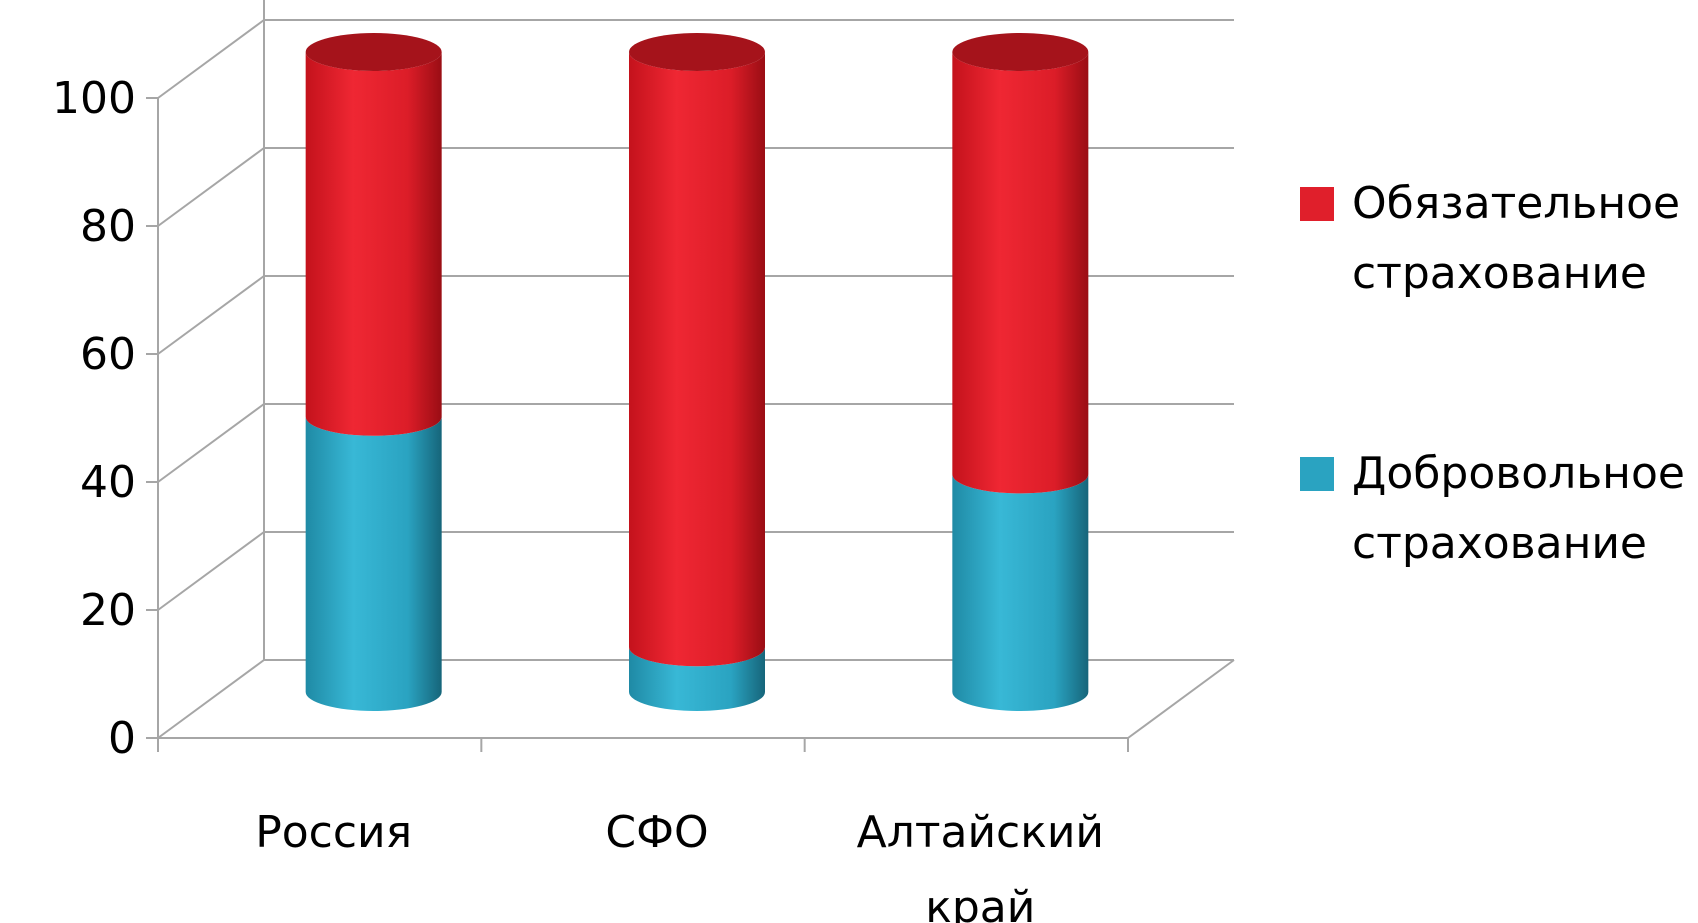 This screenshot has width=1698, height=923. Describe the element at coordinates (105, 418) in the screenshot. I see `y-axis-ticks: 0 20 40 60 80 100` at that location.